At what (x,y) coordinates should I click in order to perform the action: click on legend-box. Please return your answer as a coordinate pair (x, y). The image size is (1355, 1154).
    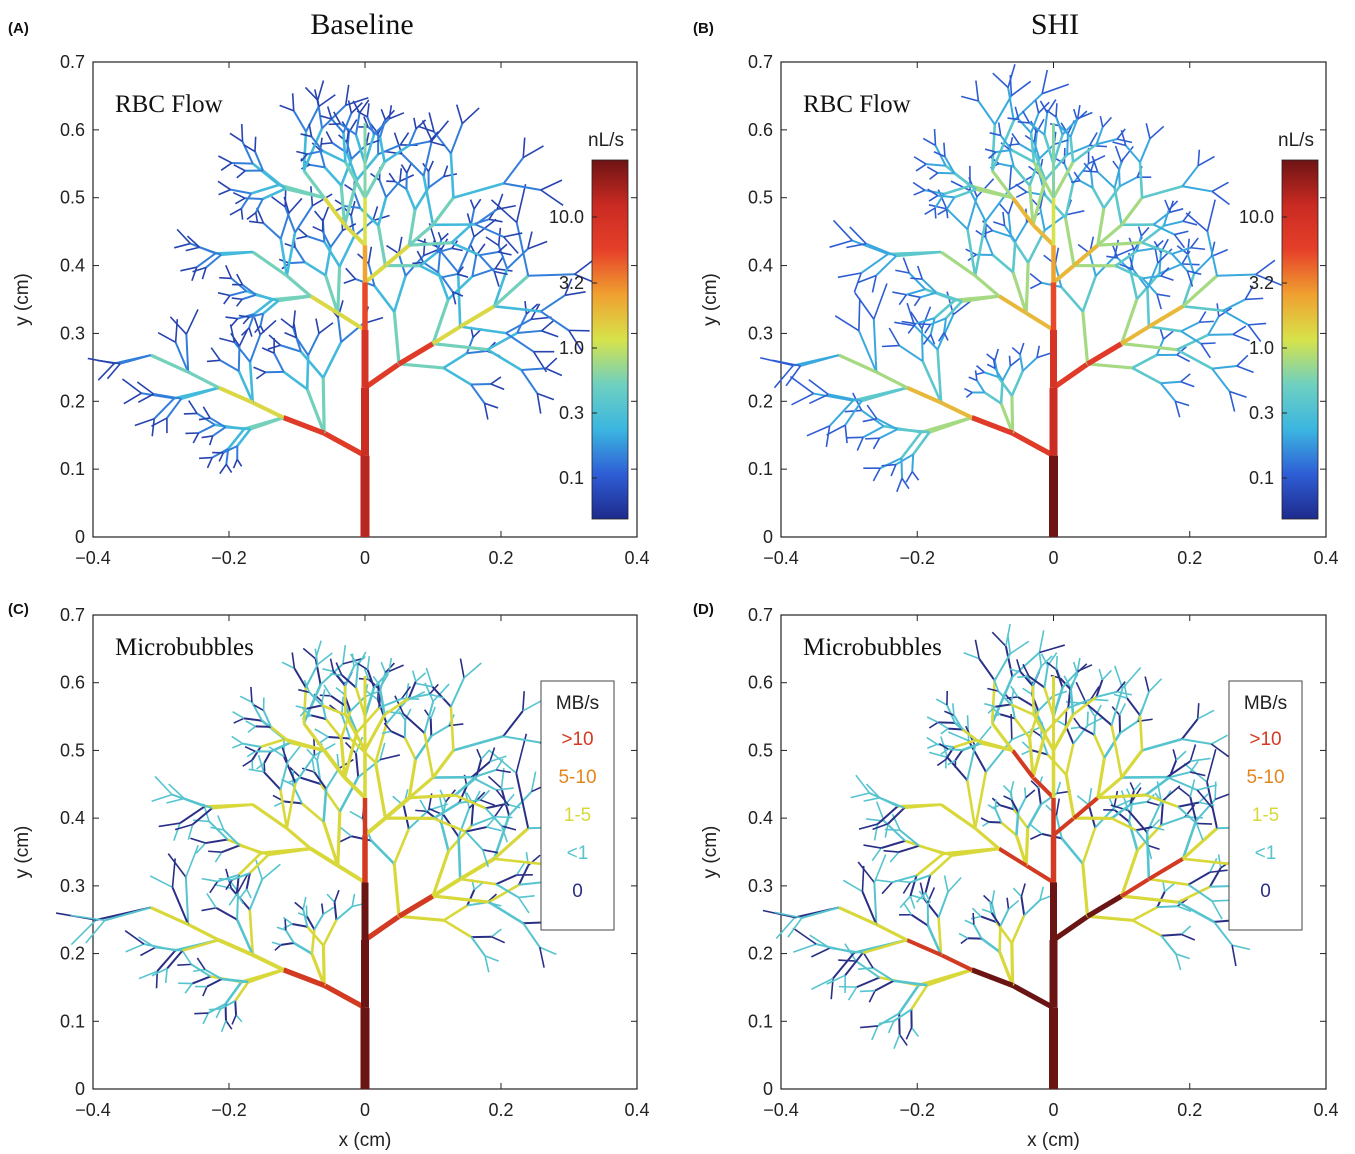
    Looking at the image, I should click on (577, 805).